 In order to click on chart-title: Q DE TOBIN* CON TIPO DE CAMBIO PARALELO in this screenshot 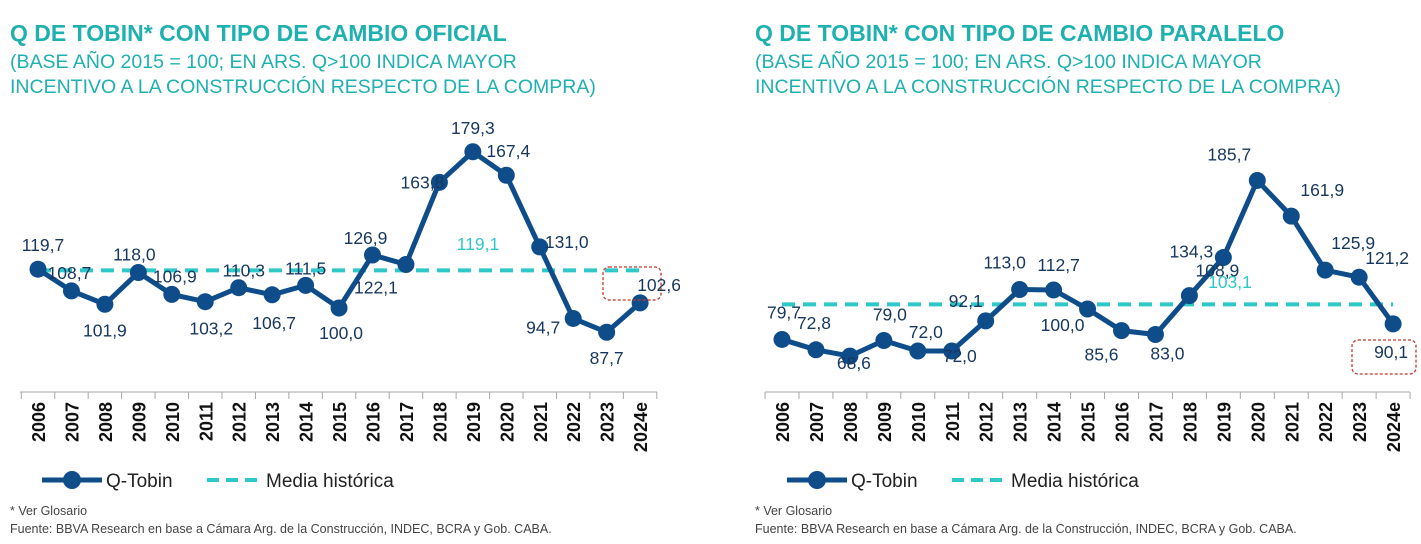, I will do `click(1020, 33)`.